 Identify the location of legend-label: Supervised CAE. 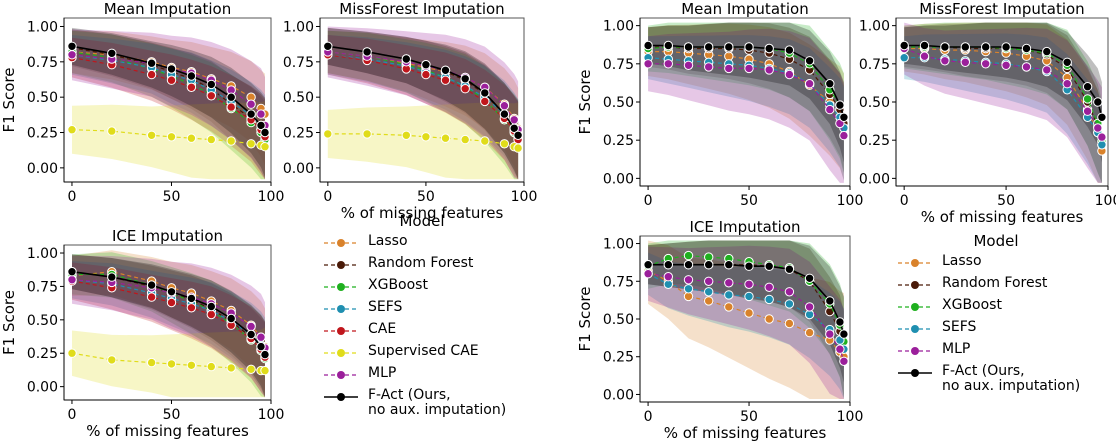
(423, 351).